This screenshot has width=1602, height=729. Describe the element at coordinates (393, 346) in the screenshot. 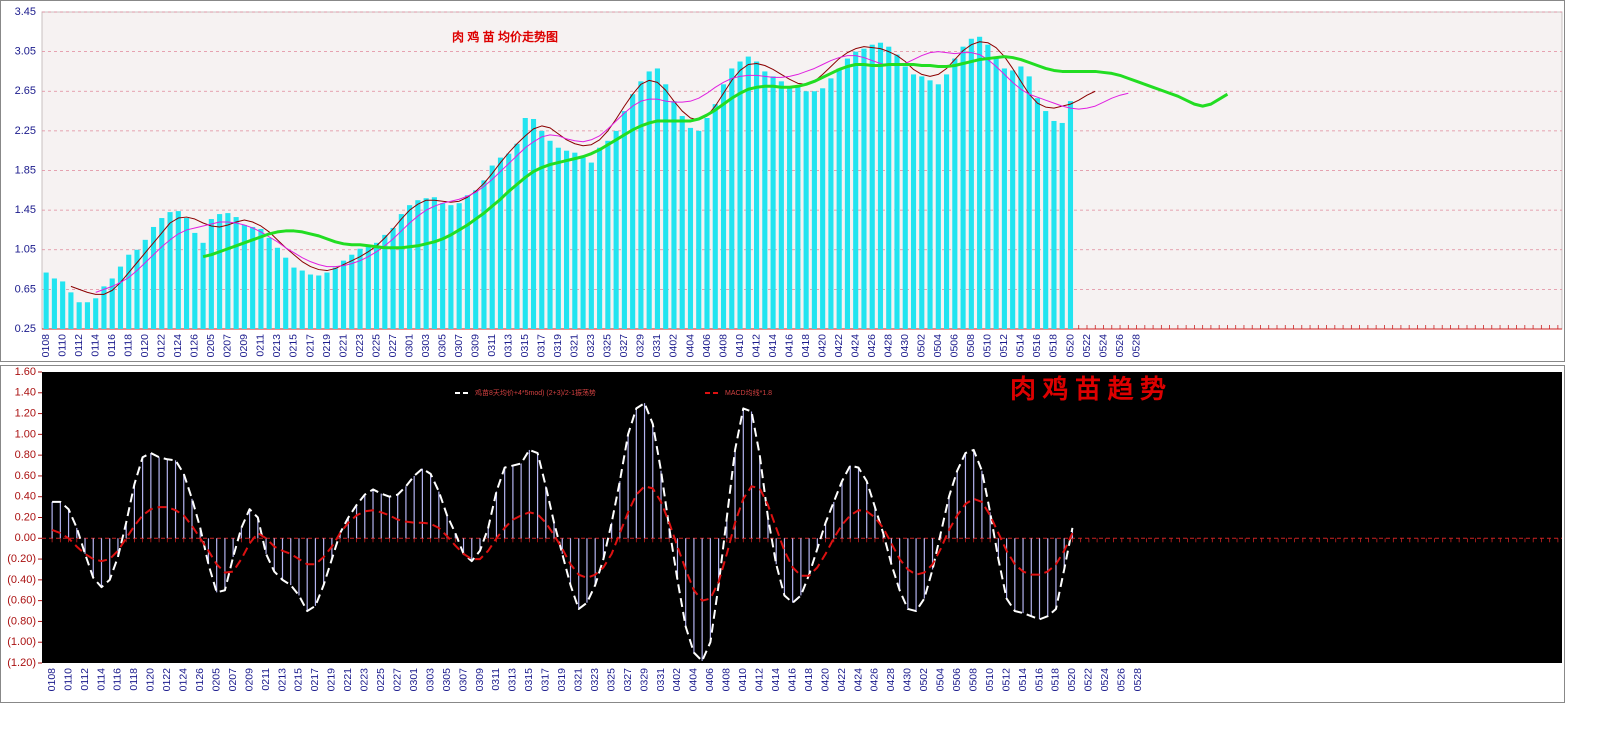

I see `x-tick-label: 0227` at that location.